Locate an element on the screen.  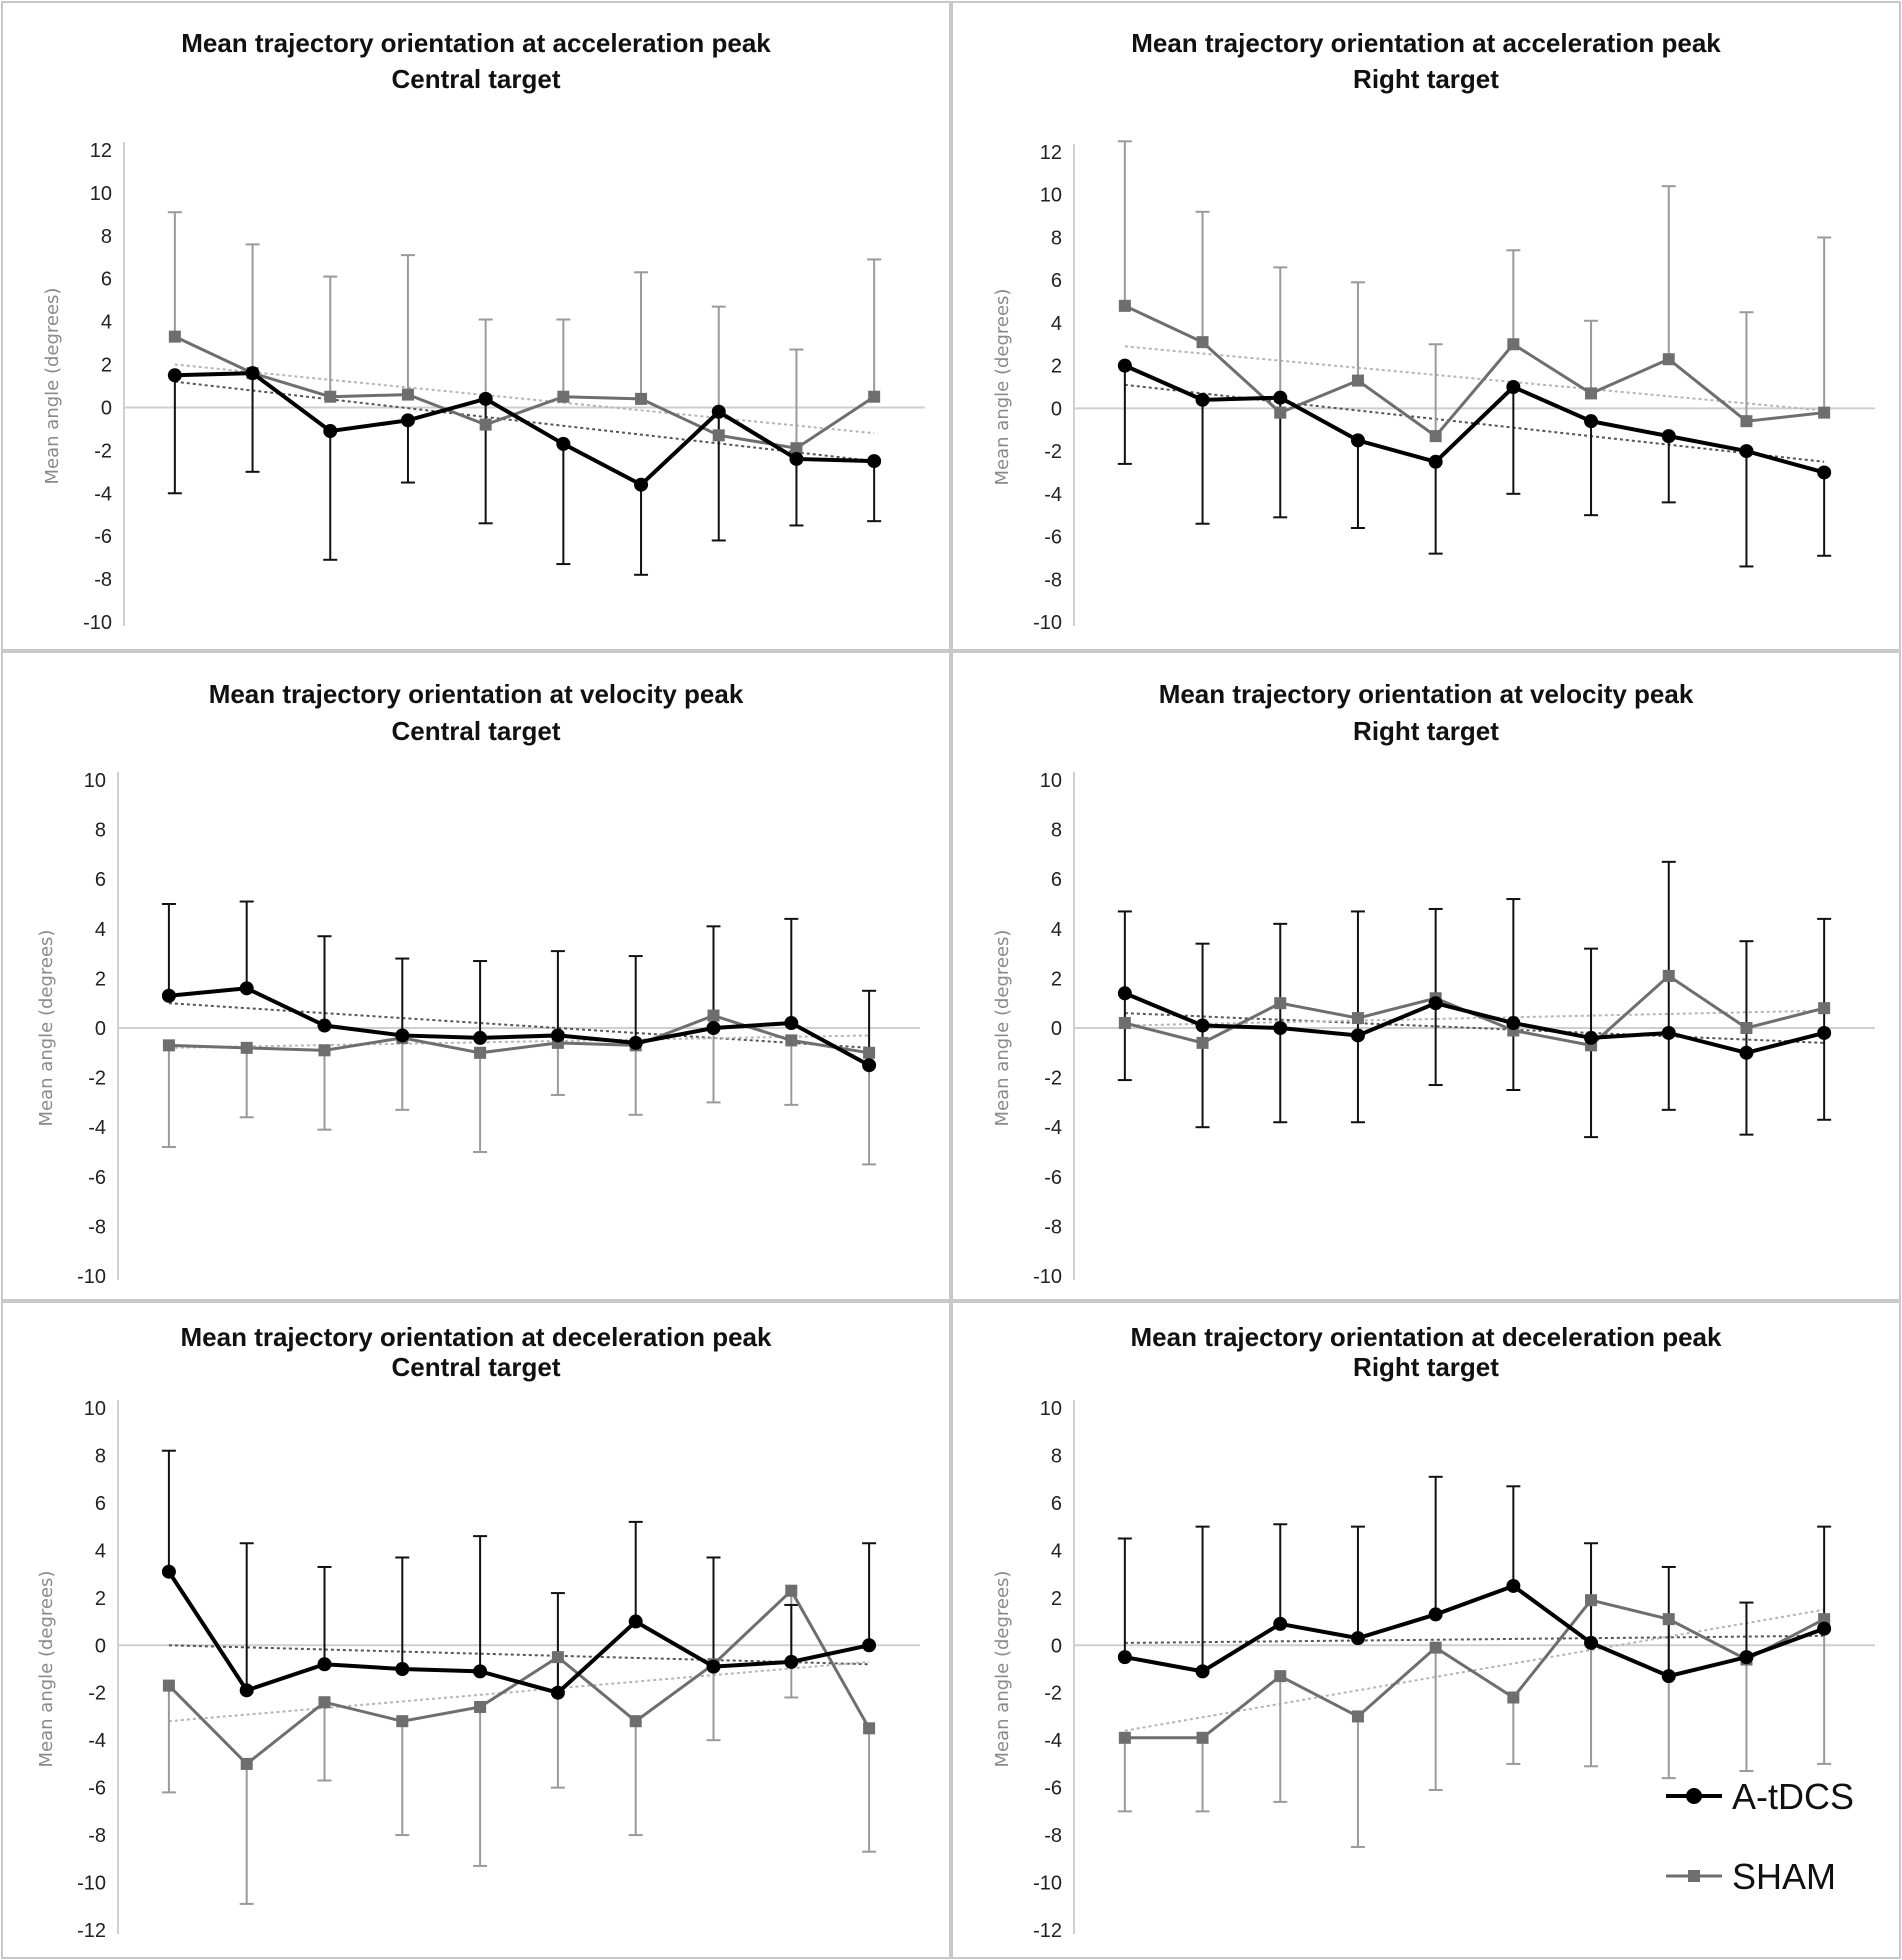
y-tick-label: -10 is located at coordinates (1047, 1277).